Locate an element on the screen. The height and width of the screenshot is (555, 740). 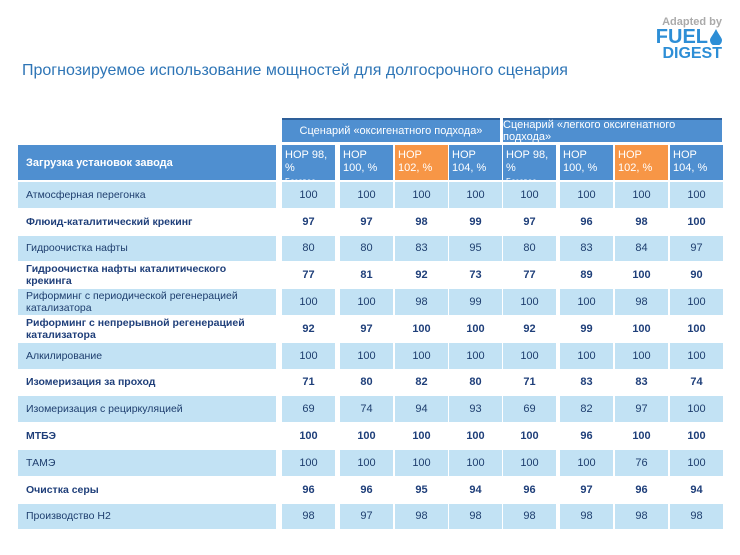
cell-value: 99 is located at coordinates (475, 302).